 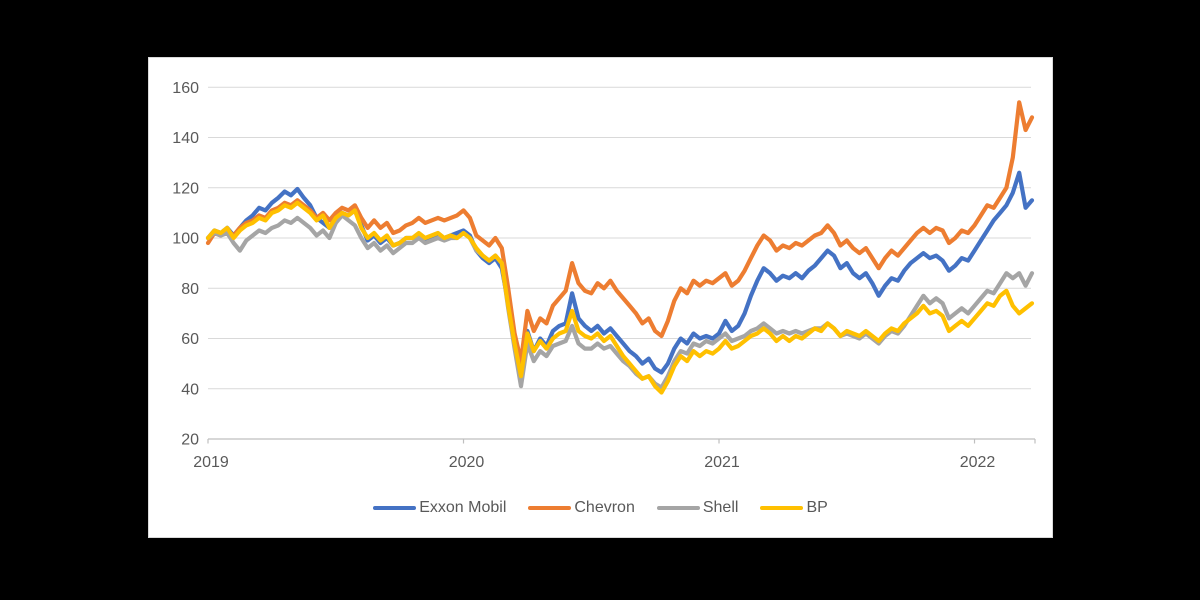 What do you see at coordinates (190, 289) in the screenshot?
I see `y-axis-label: 80` at bounding box center [190, 289].